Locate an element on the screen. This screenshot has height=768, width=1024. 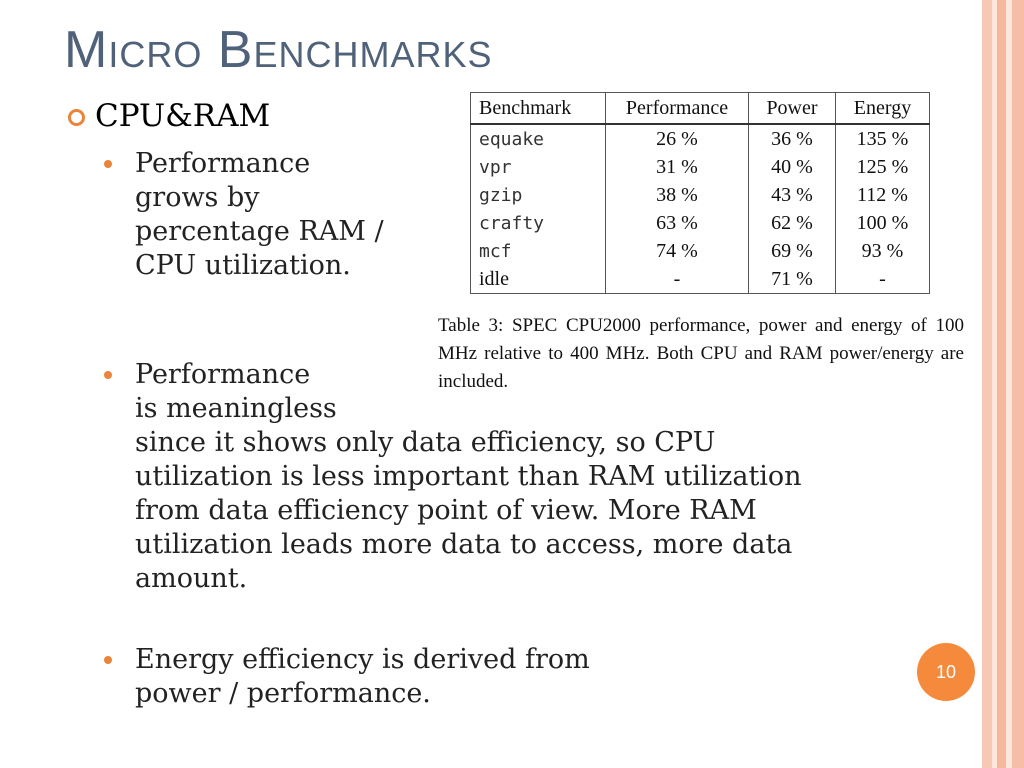
table-cell: 125 % is located at coordinates (882, 166).